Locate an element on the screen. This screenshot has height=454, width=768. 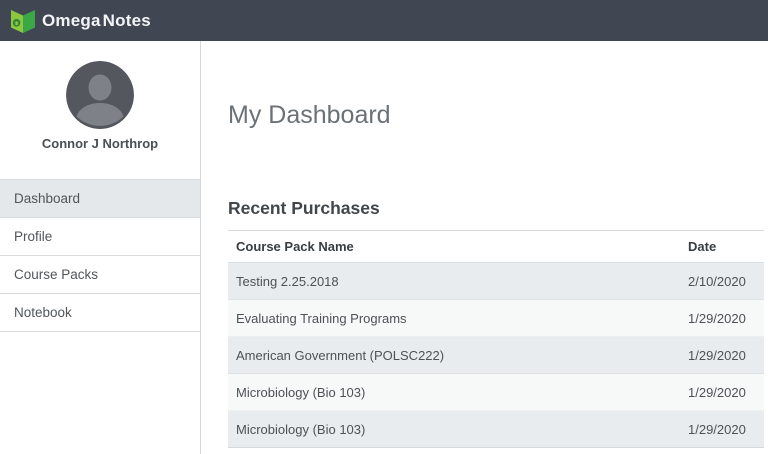
brand-logo: Omega Notes is located at coordinates (80, 20).